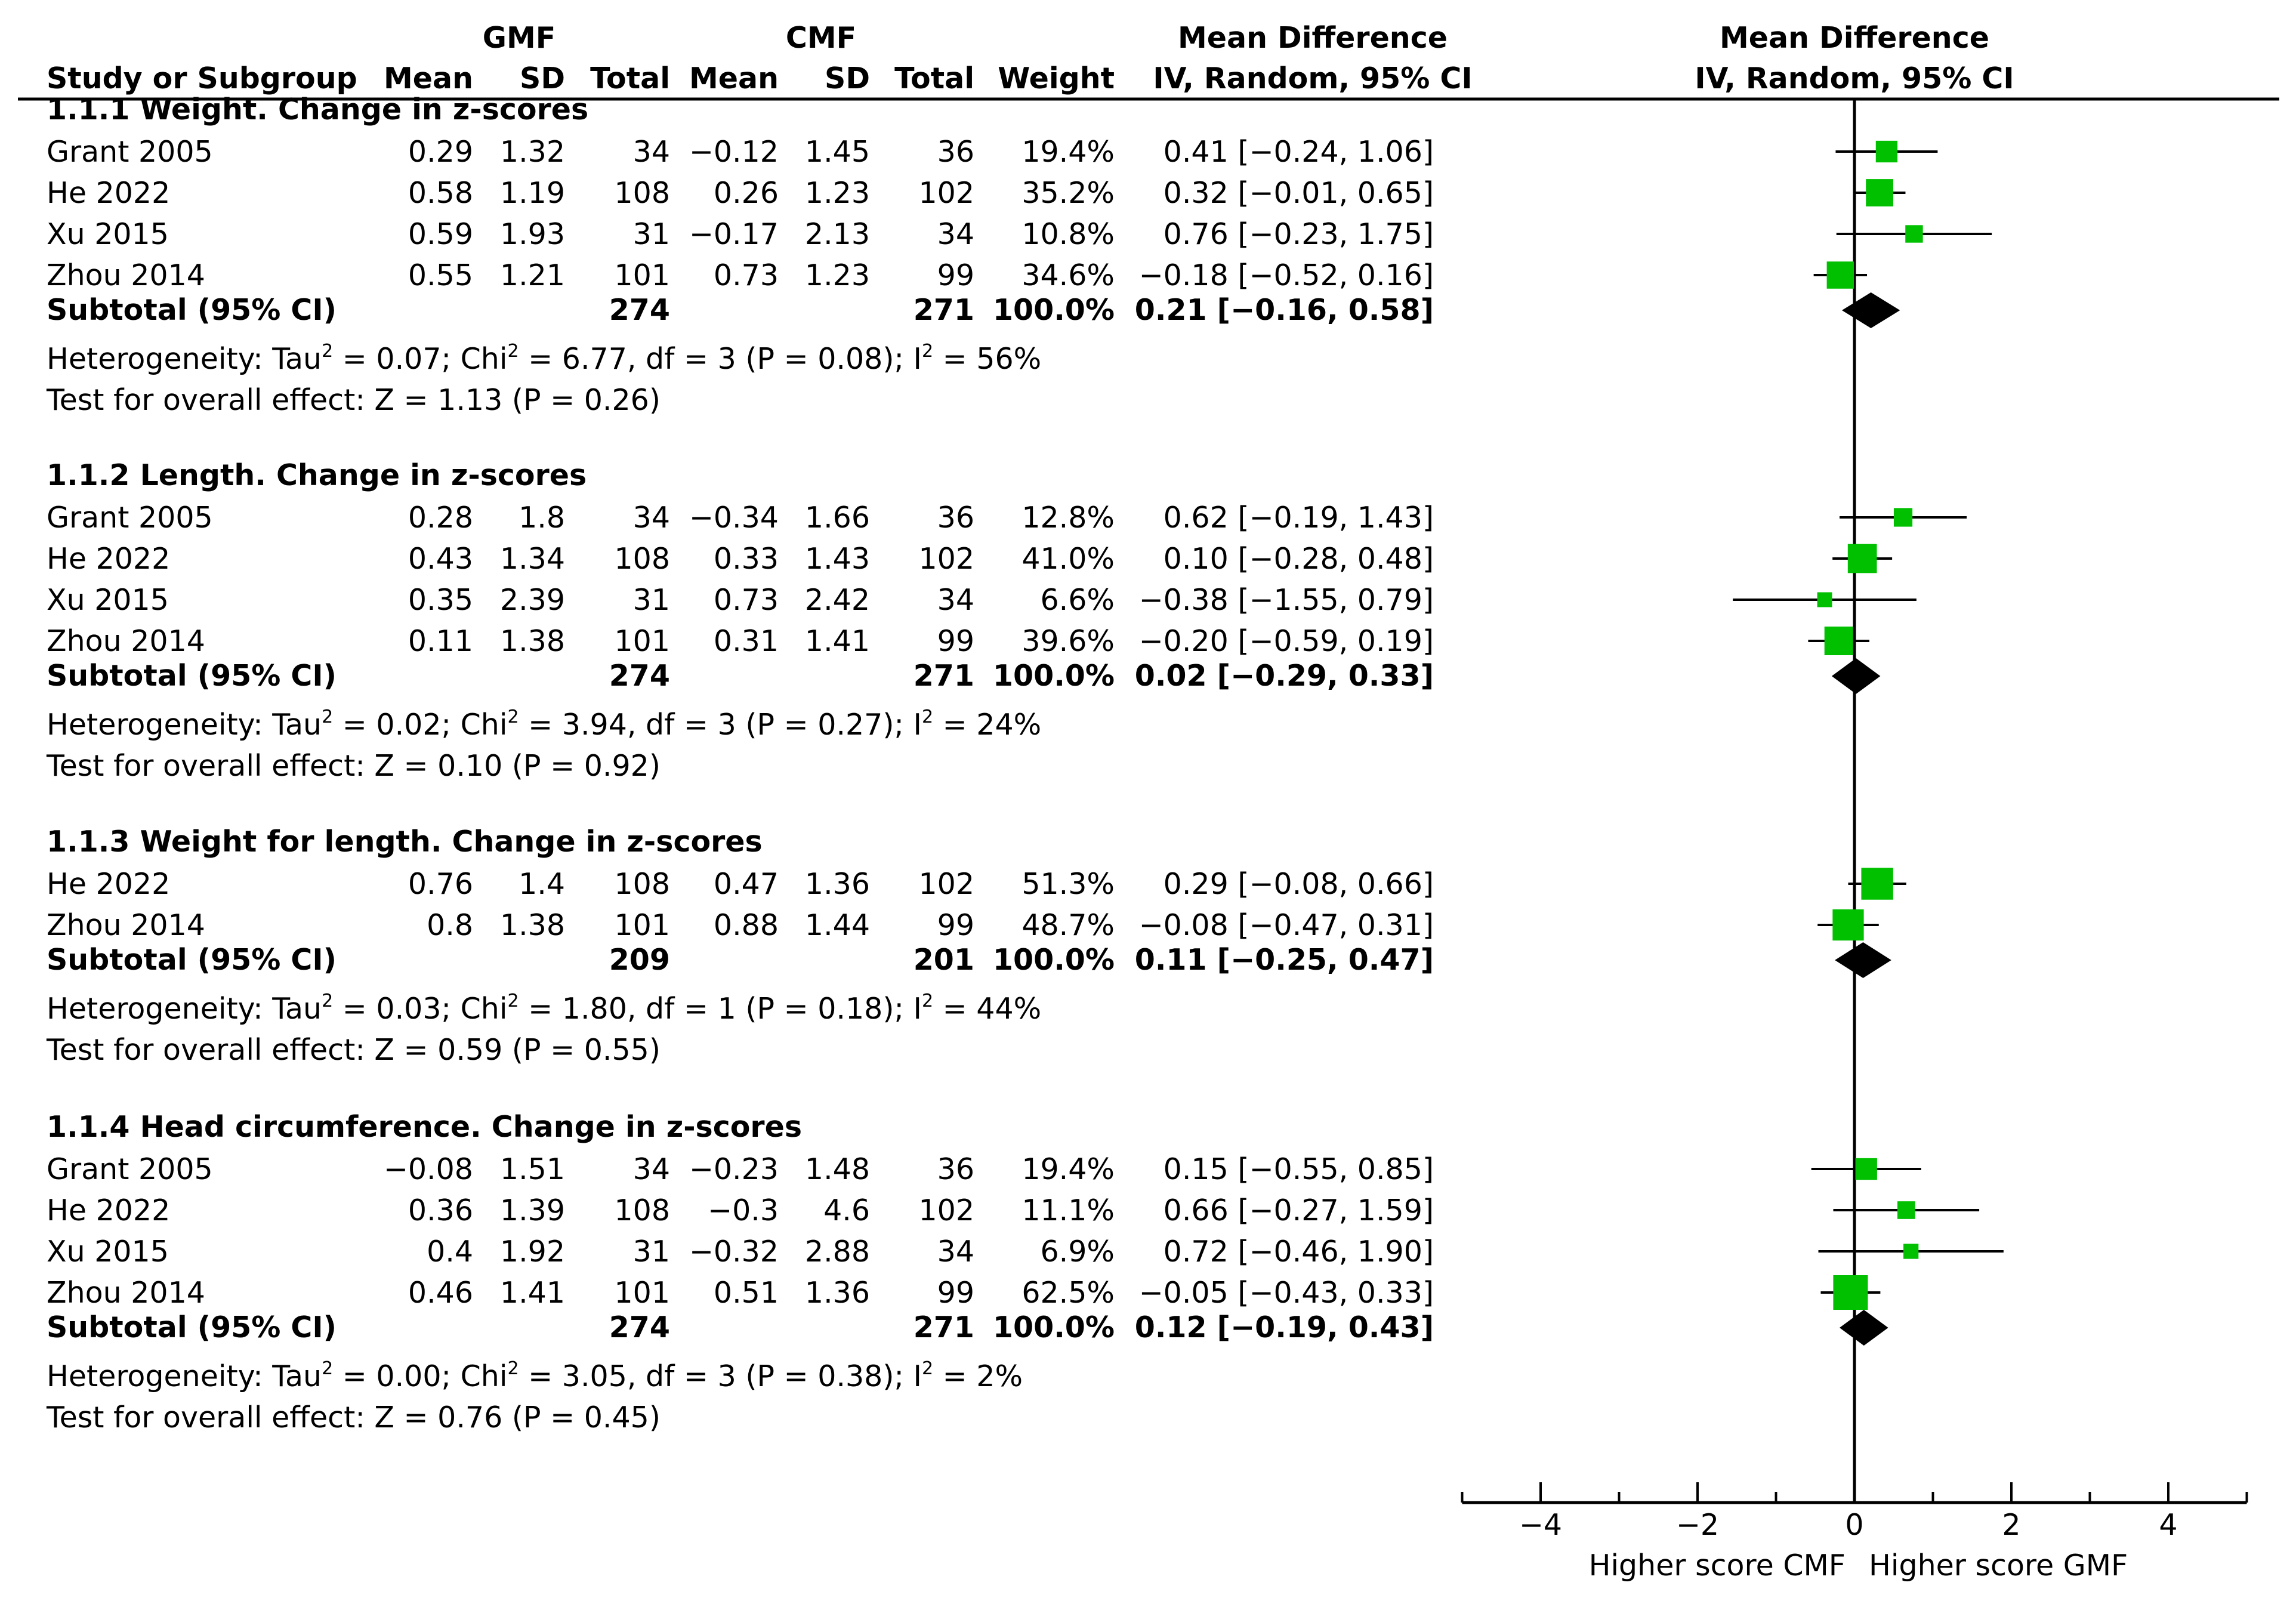 The width and height of the screenshot is (2296, 1604). I want to click on header-group-experimental: GMF, so click(519, 38).